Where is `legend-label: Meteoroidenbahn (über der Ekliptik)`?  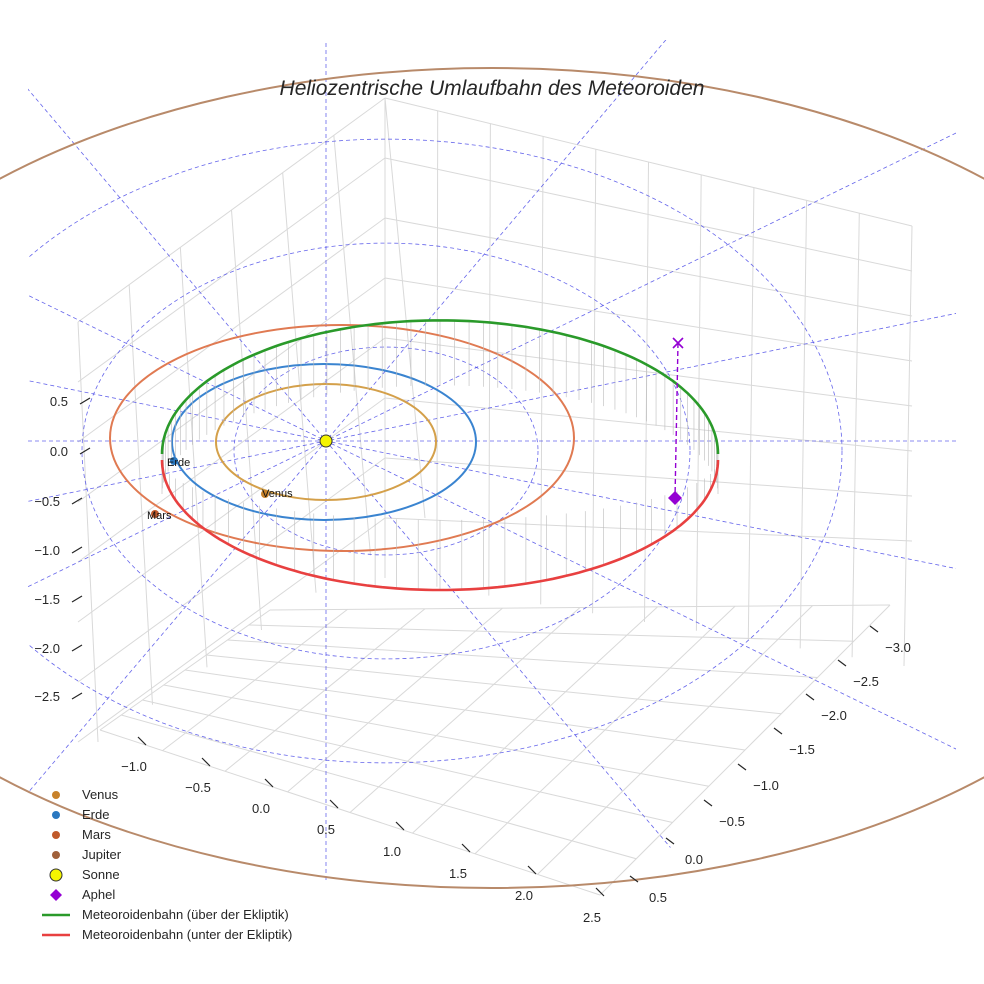 legend-label: Meteoroidenbahn (über der Ekliptik) is located at coordinates (185, 914).